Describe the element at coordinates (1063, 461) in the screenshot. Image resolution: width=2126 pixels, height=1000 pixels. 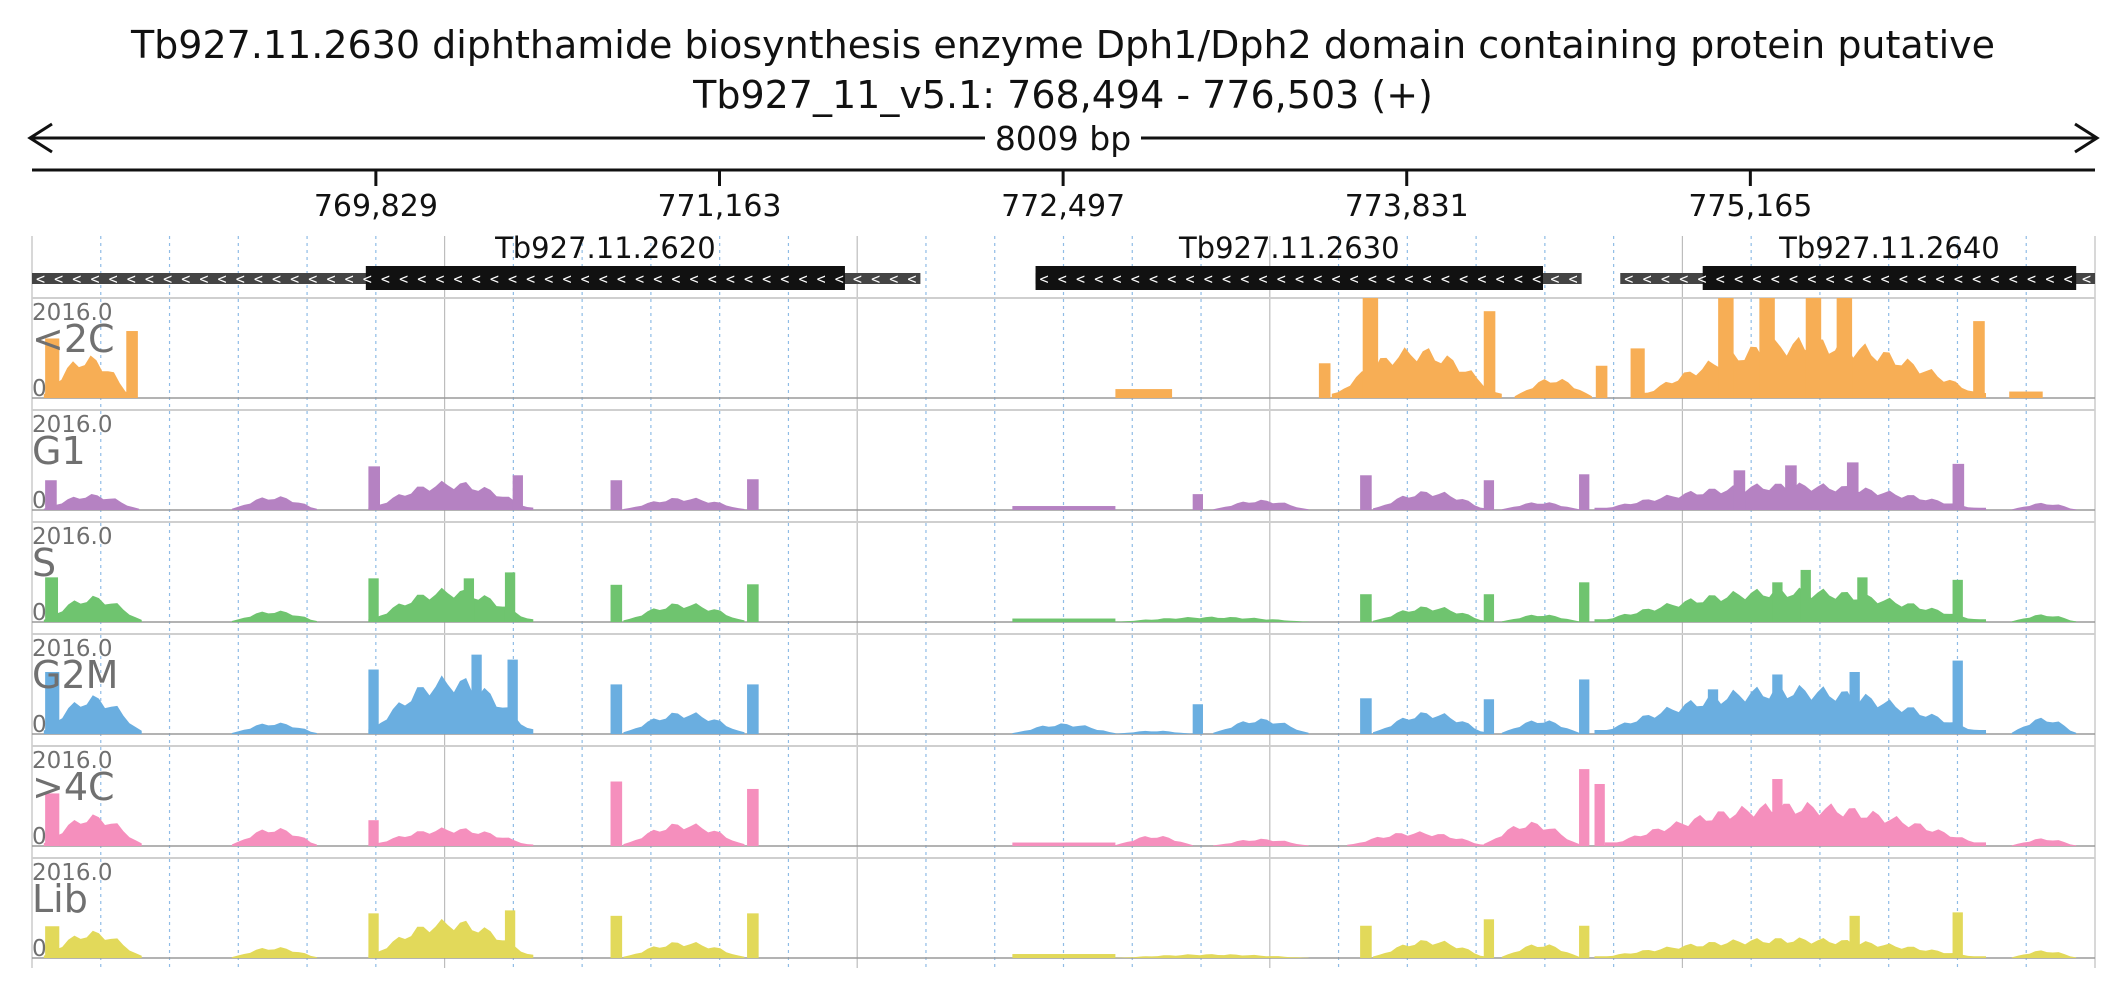
I see `coverage-track-1: 2016.0G1 0` at that location.